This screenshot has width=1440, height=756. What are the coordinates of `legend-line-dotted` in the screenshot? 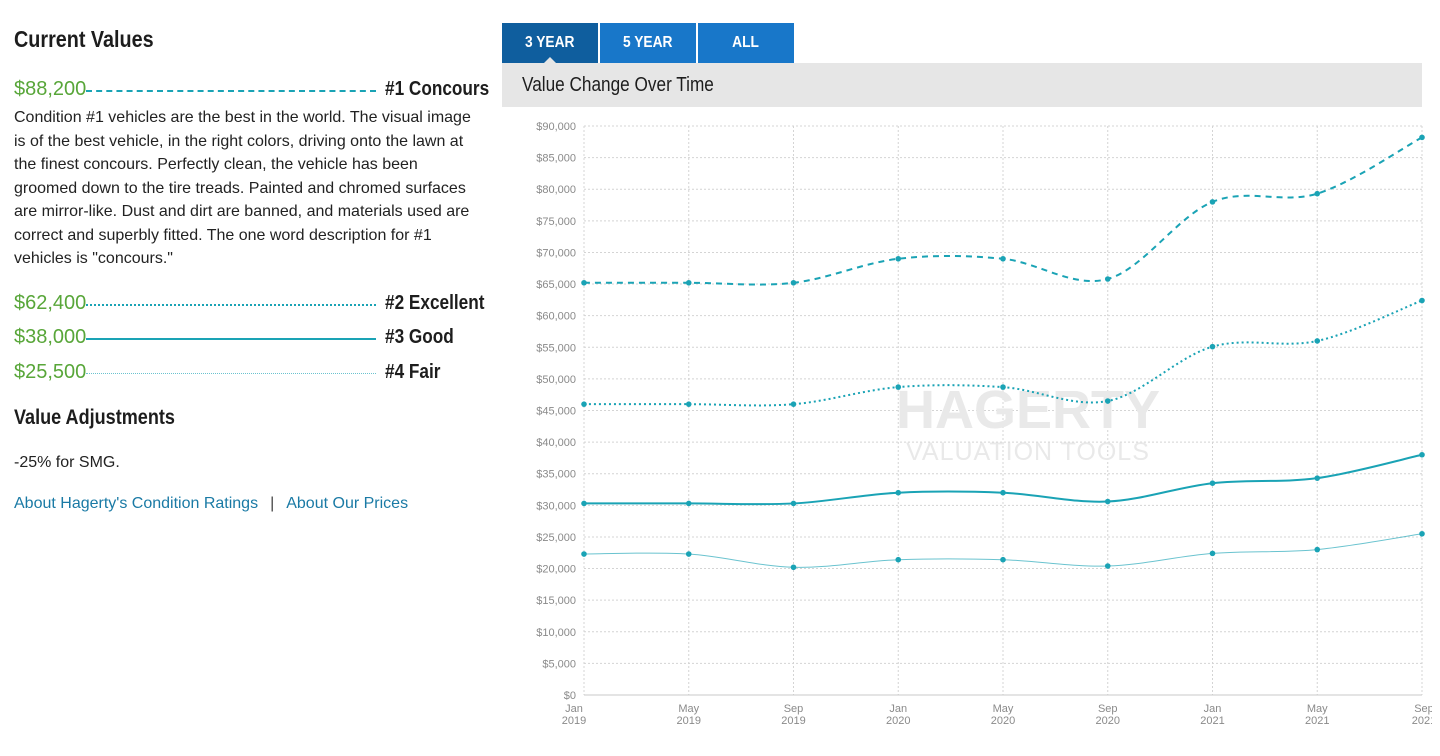 It's located at (231, 305).